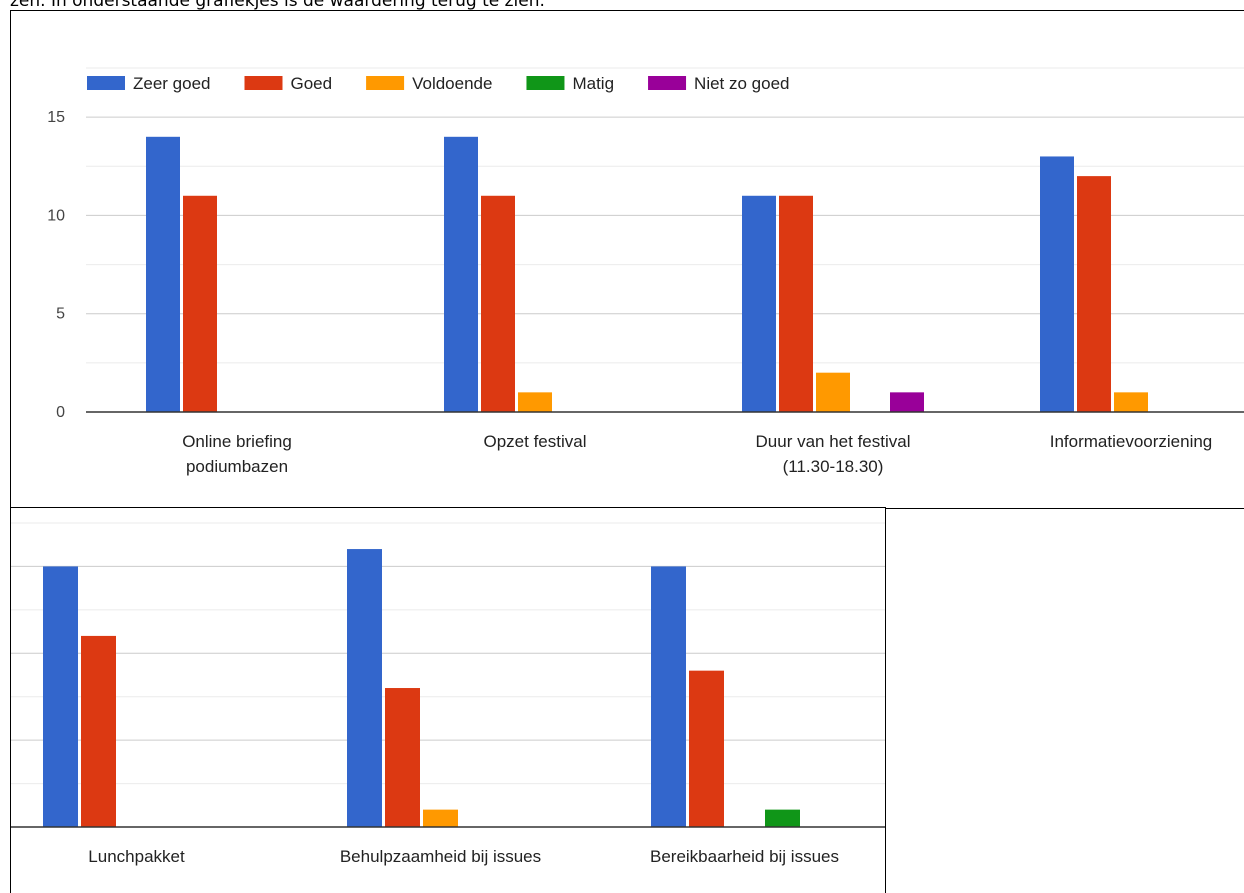 The image size is (1244, 893). Describe the element at coordinates (312, 83) in the screenshot. I see `legend-label-goed: Goed` at that location.